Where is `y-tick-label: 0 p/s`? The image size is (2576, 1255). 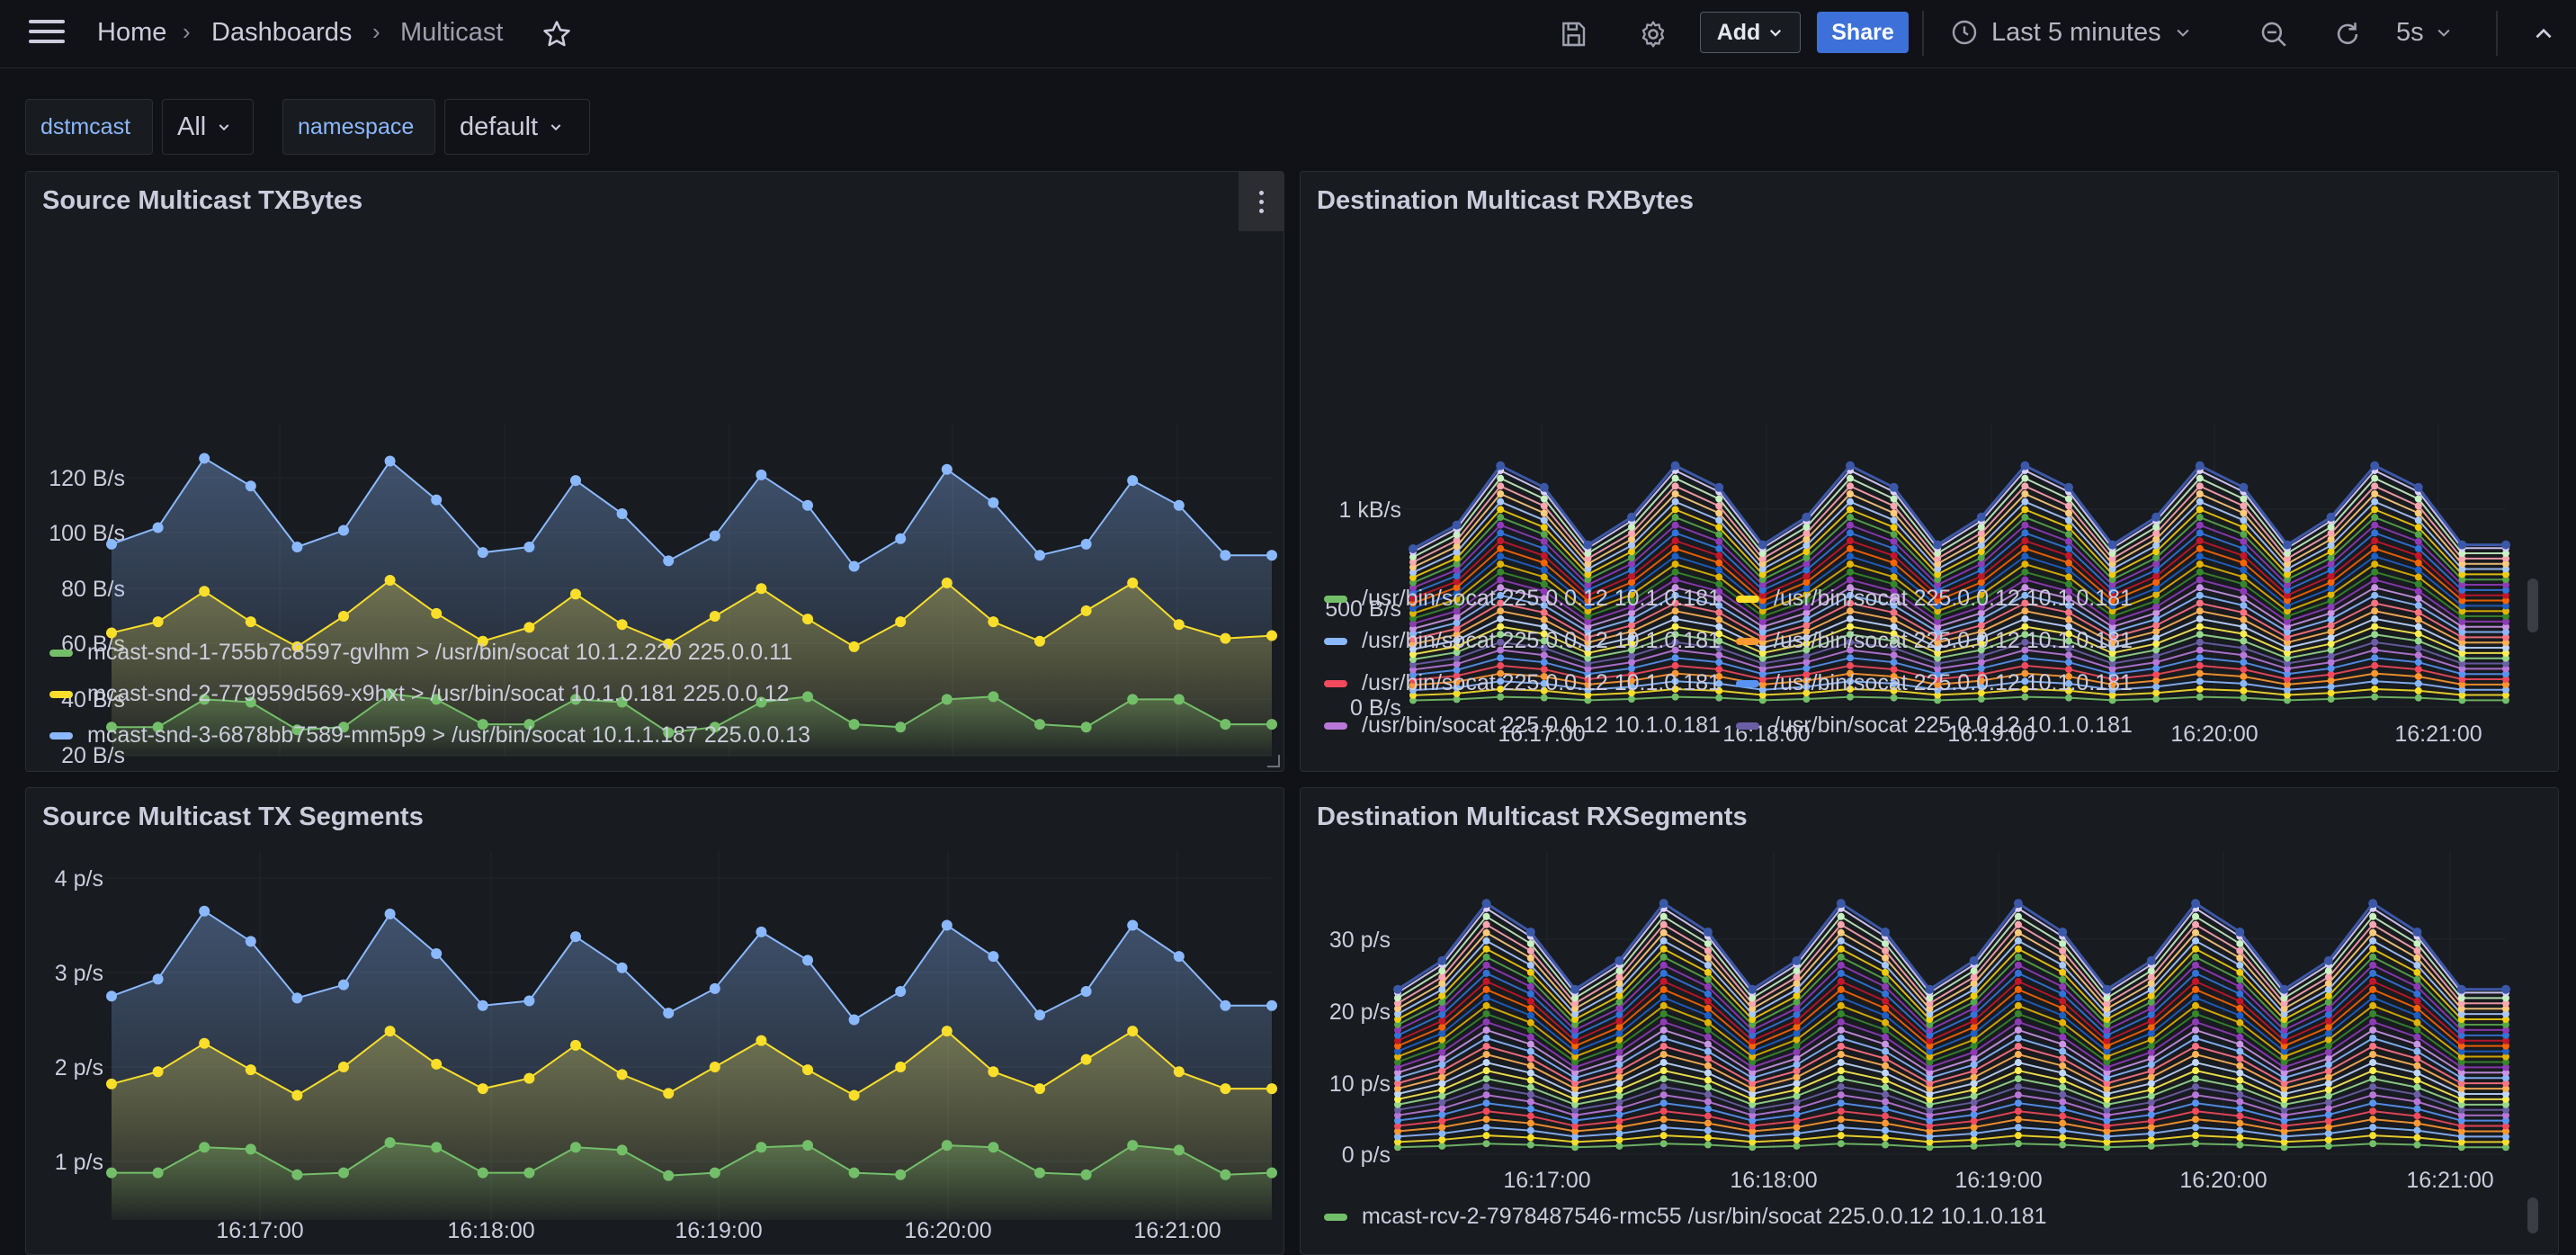 y-tick-label: 0 p/s is located at coordinates (1366, 1155).